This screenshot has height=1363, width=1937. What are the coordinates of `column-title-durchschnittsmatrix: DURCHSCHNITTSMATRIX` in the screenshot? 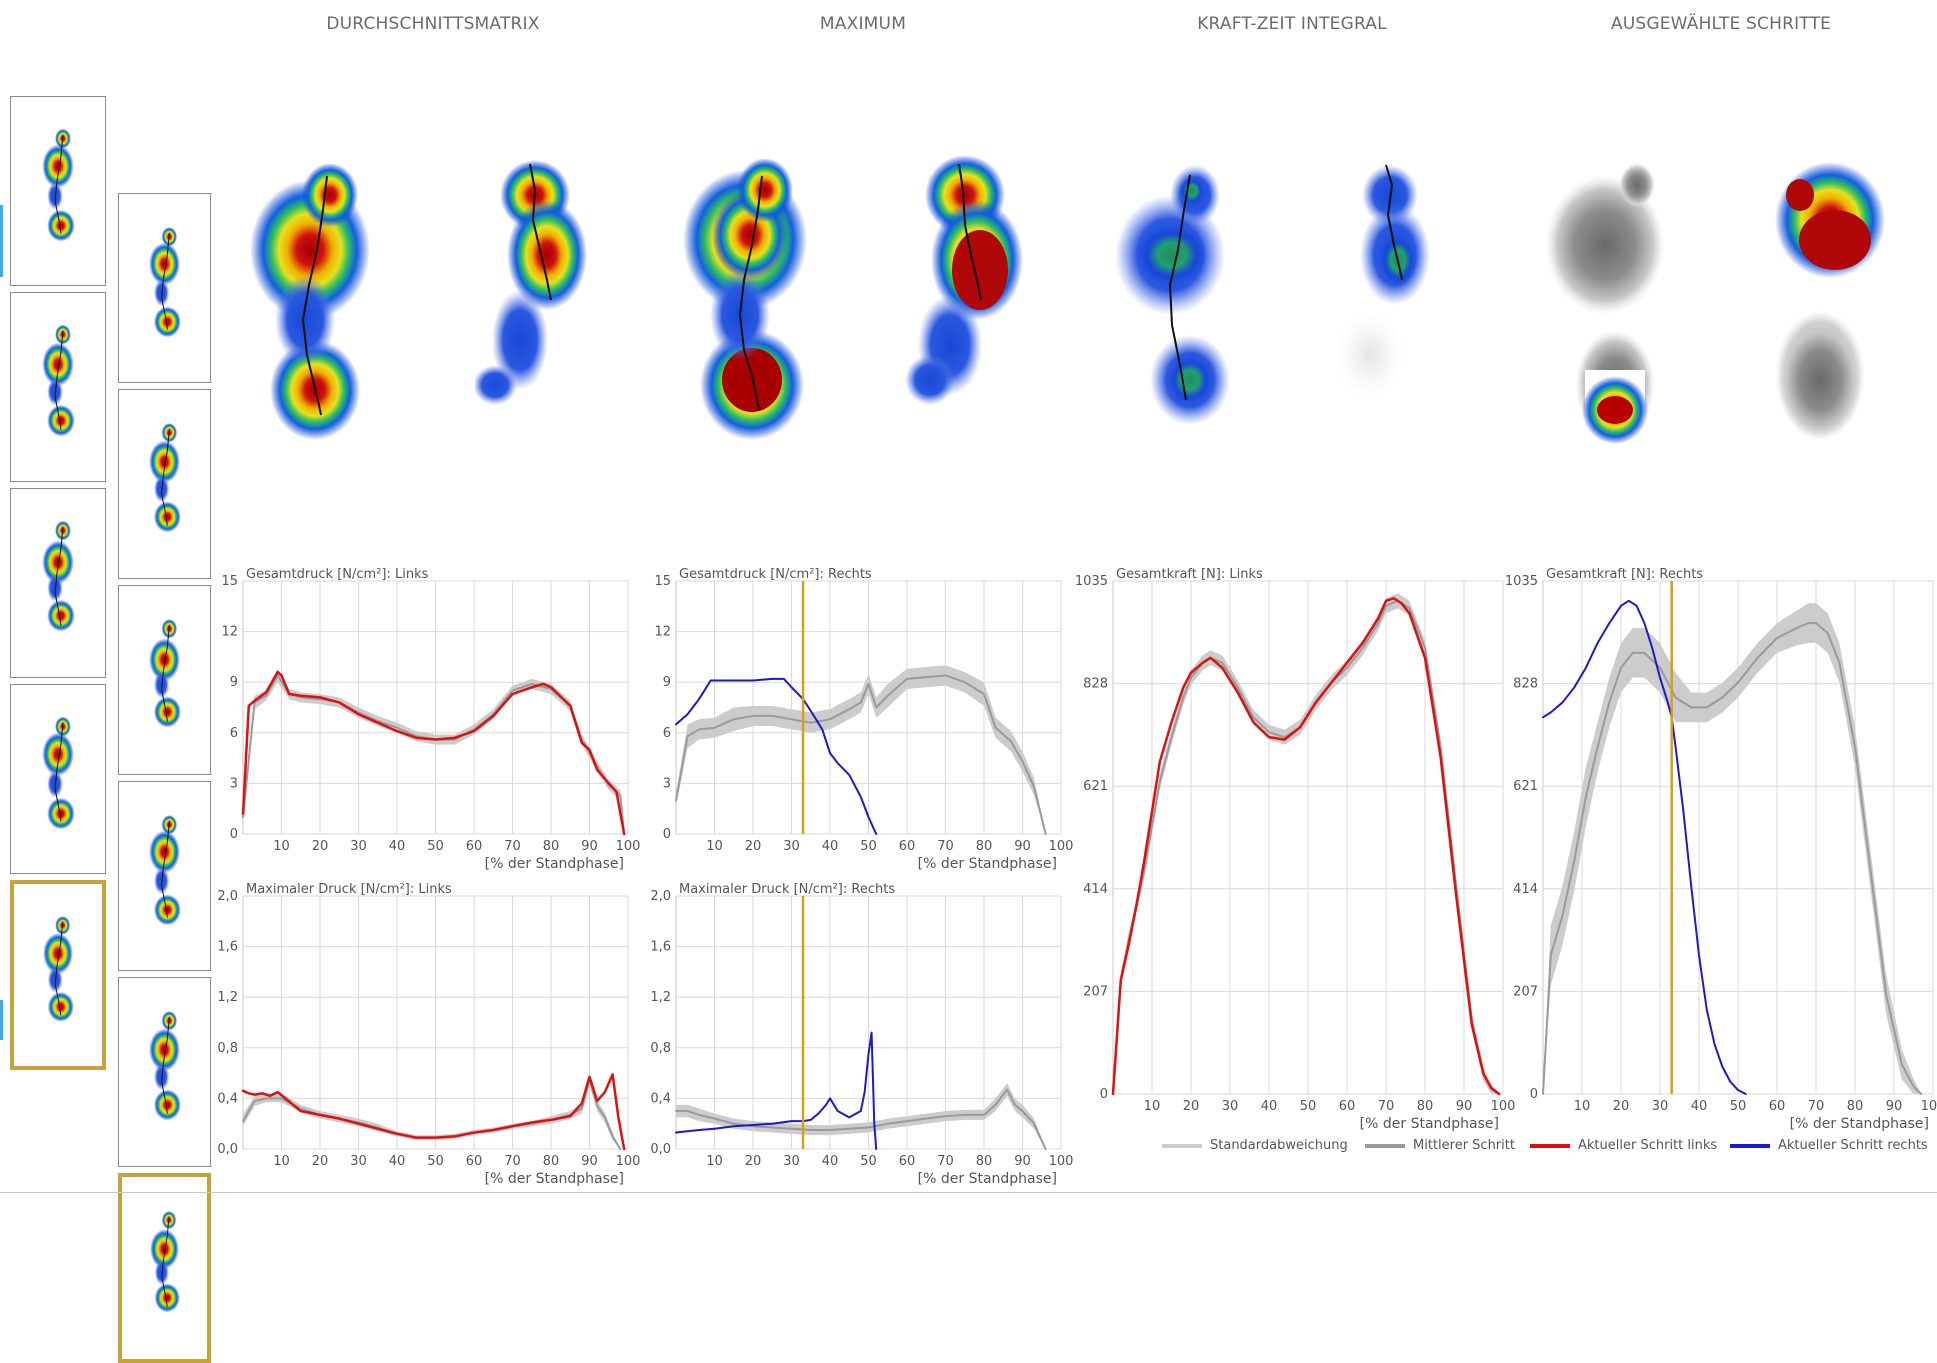 It's located at (433, 24).